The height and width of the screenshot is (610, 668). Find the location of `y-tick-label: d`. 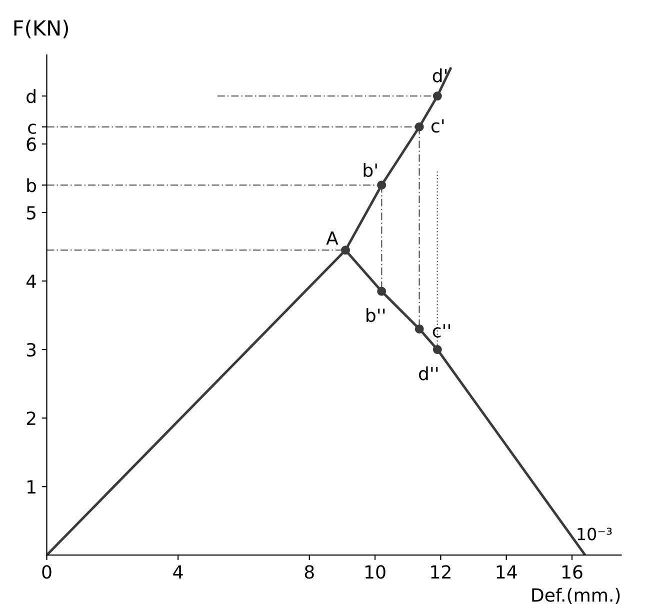

y-tick-label: d is located at coordinates (31, 96).